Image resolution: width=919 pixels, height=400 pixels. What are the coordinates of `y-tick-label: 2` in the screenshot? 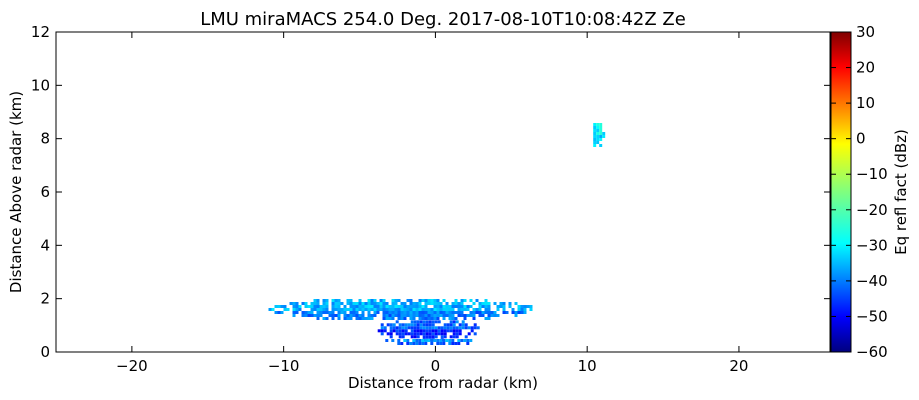 It's located at (45, 299).